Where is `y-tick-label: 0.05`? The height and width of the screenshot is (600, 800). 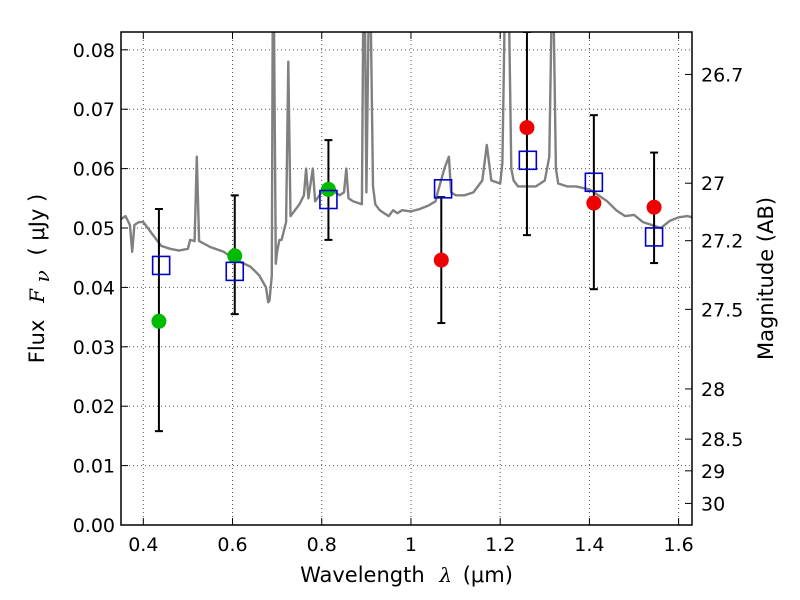 y-tick-label: 0.05 is located at coordinates (94, 229).